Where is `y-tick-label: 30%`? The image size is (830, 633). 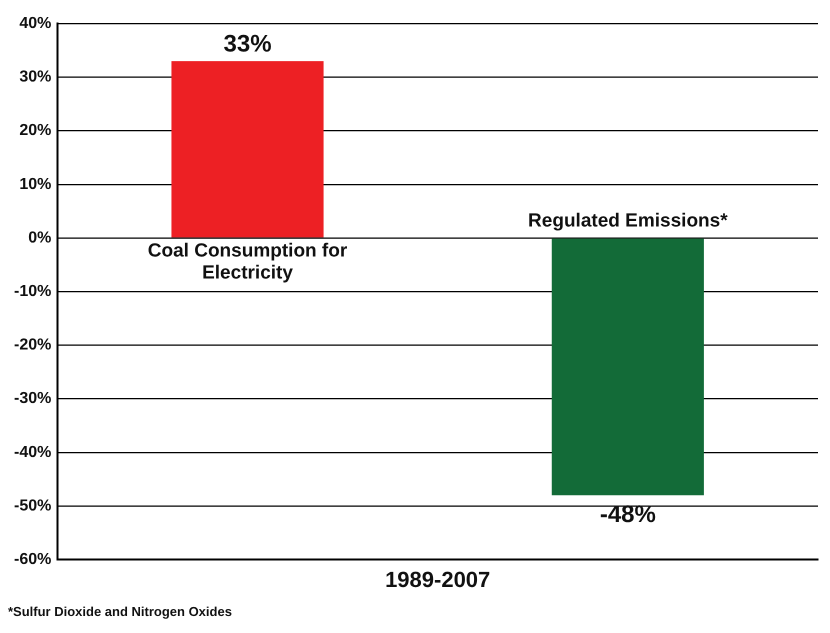 y-tick-label: 30% is located at coordinates (35, 77).